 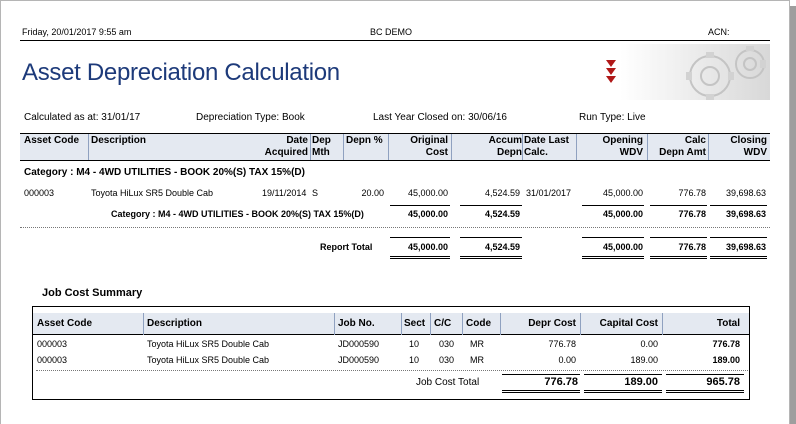 I want to click on header-rule, so click(x=395, y=40).